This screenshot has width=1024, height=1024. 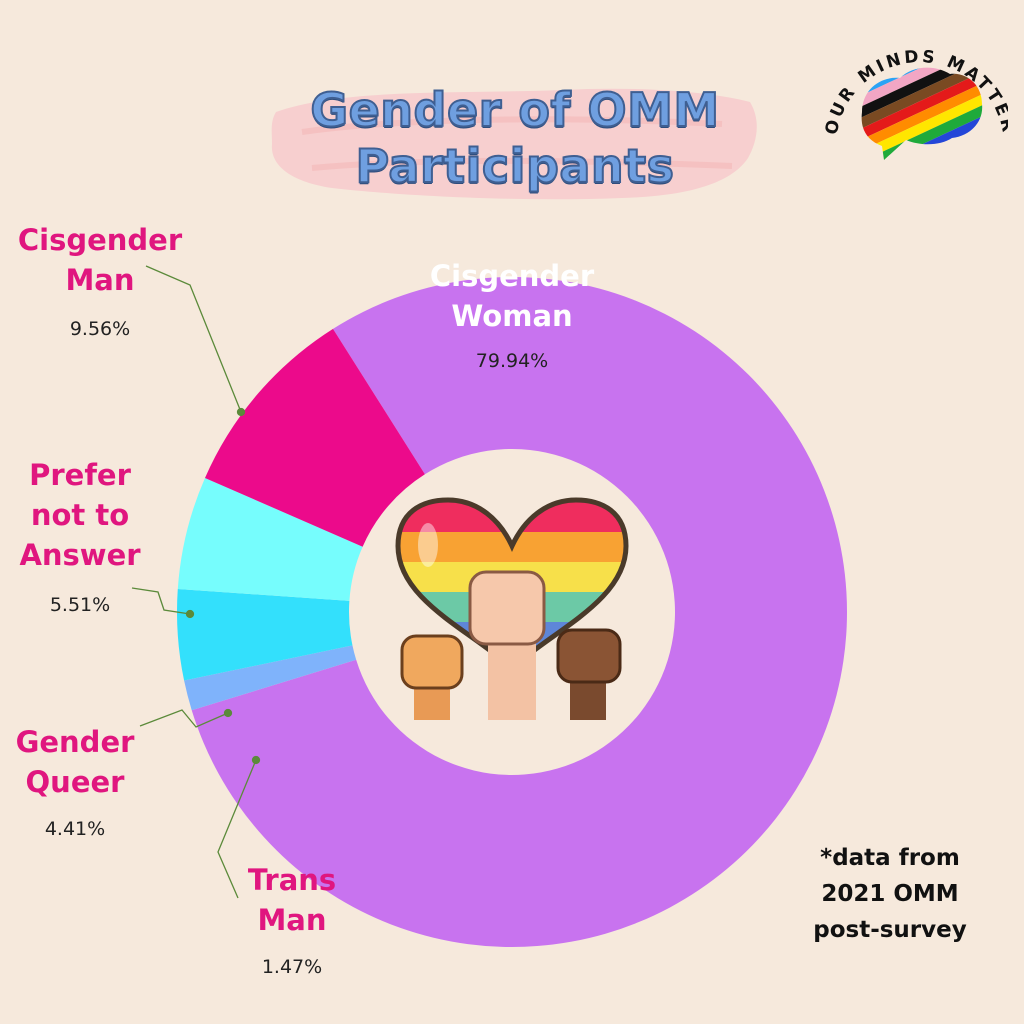 I want to click on label-cisgender-man-line-1: Cisgender, so click(x=100, y=240).